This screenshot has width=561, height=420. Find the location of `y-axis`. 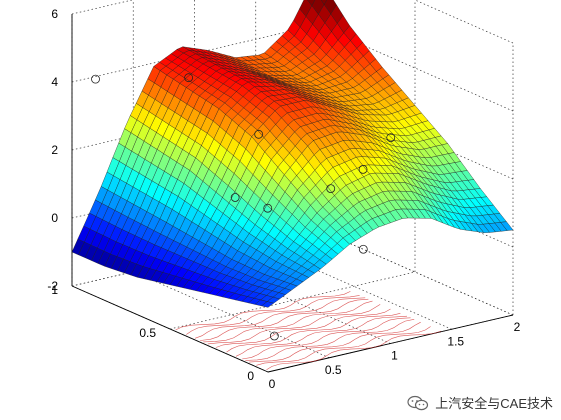

y-axis is located at coordinates (170, 329).